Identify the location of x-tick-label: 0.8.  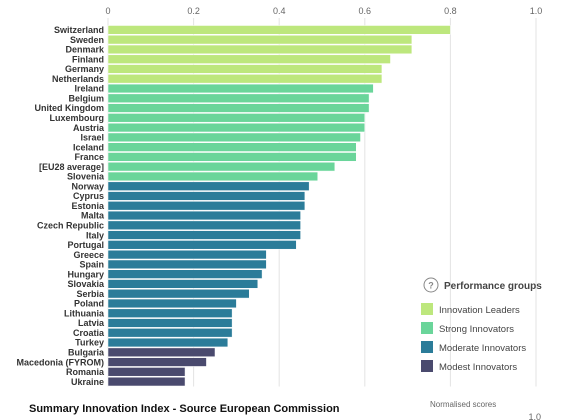
(450, 11).